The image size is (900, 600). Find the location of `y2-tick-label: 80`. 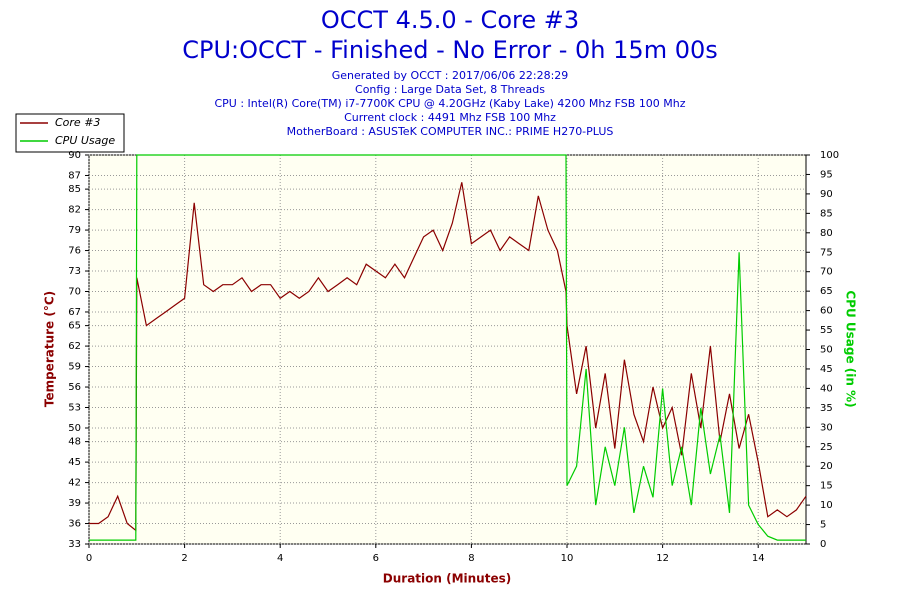

y2-tick-label: 80 is located at coordinates (826, 233).